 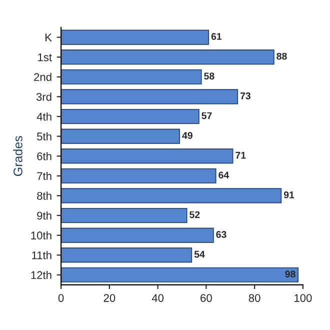 I want to click on y-tick-label: 2nd, so click(x=43, y=77).